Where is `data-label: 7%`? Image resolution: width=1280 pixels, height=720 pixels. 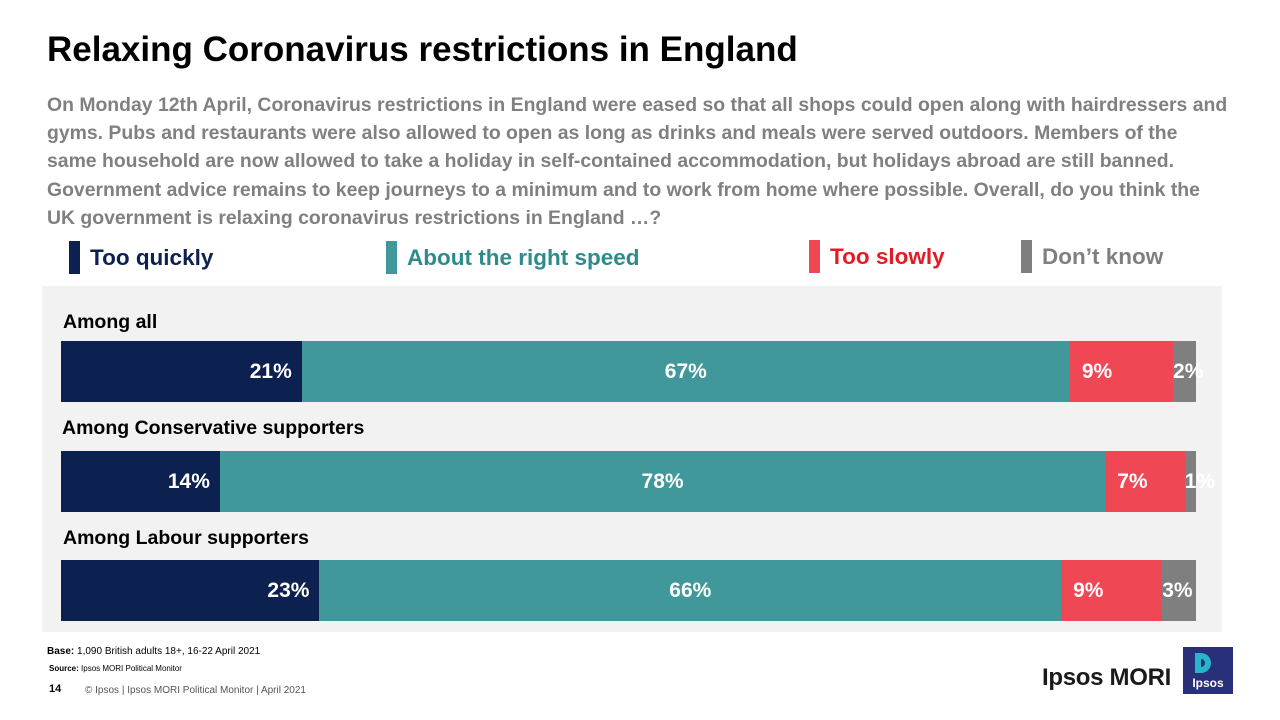 data-label: 7% is located at coordinates (1132, 481).